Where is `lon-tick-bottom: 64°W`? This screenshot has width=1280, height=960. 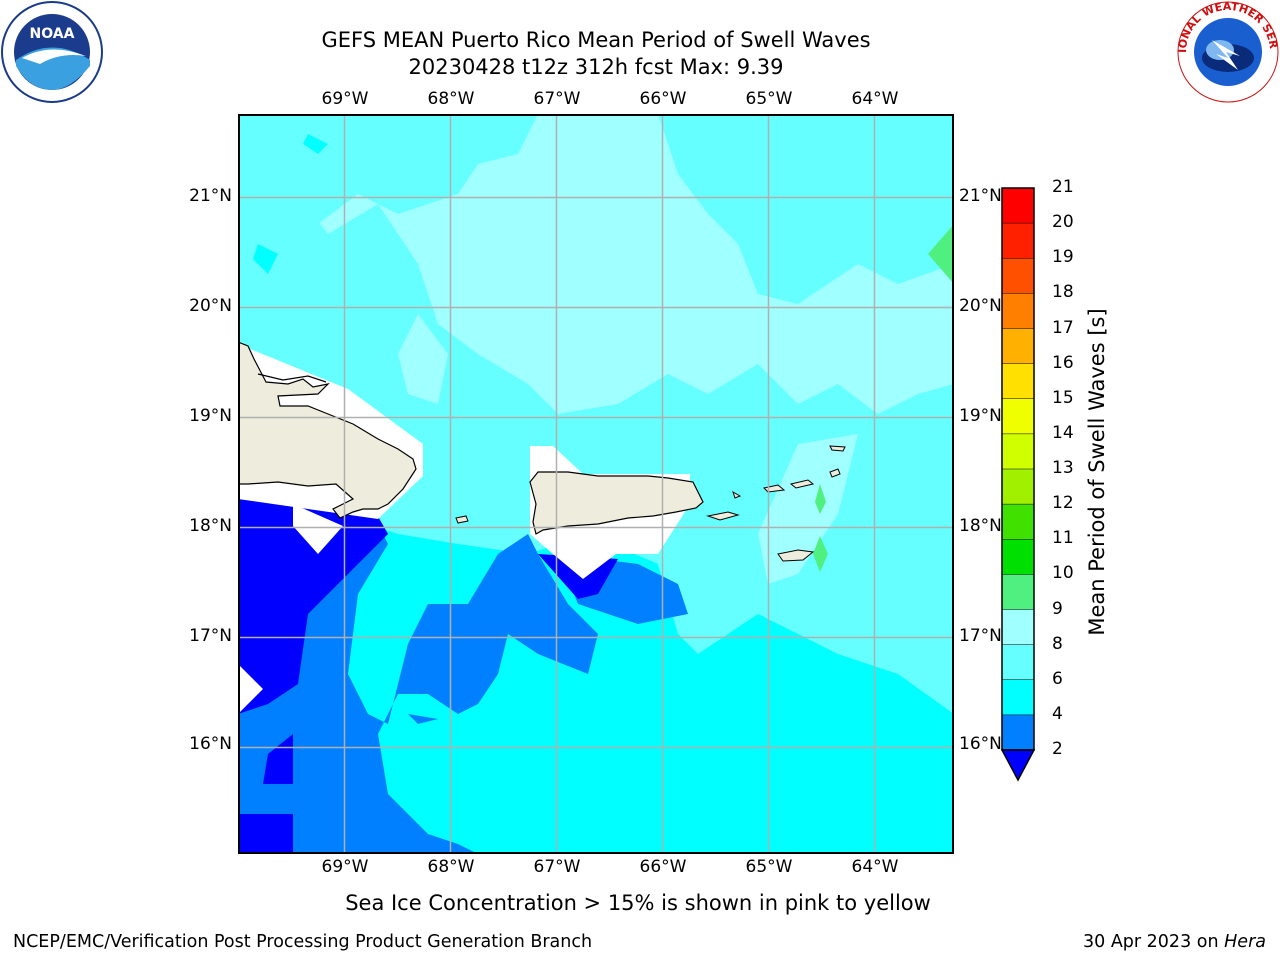
lon-tick-bottom: 64°W is located at coordinates (875, 867).